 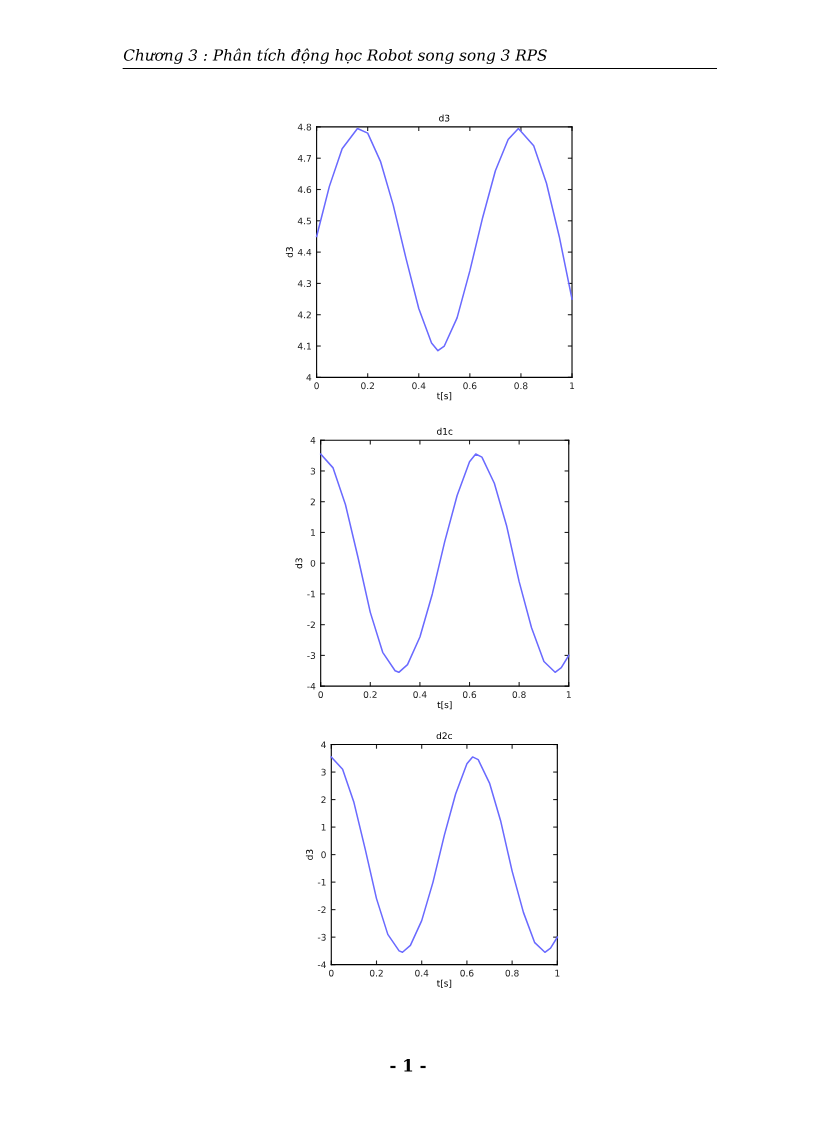 I want to click on x-tick-label: 0, so click(x=331, y=973).